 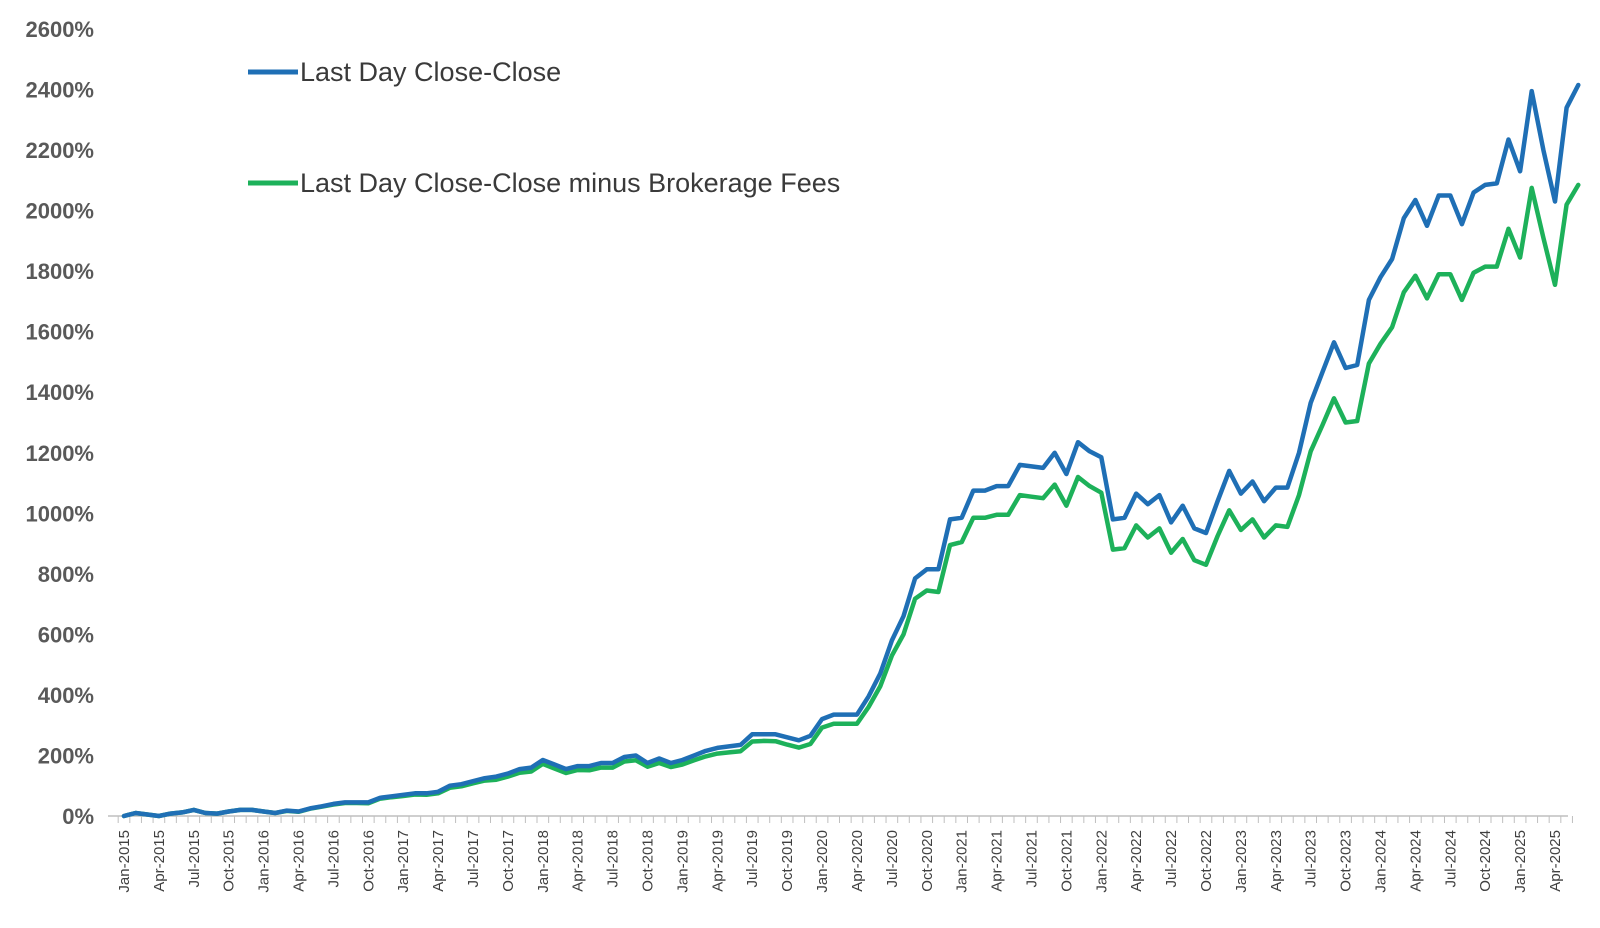 I want to click on x-tick-label: Oct-2020, so click(x=927, y=861).